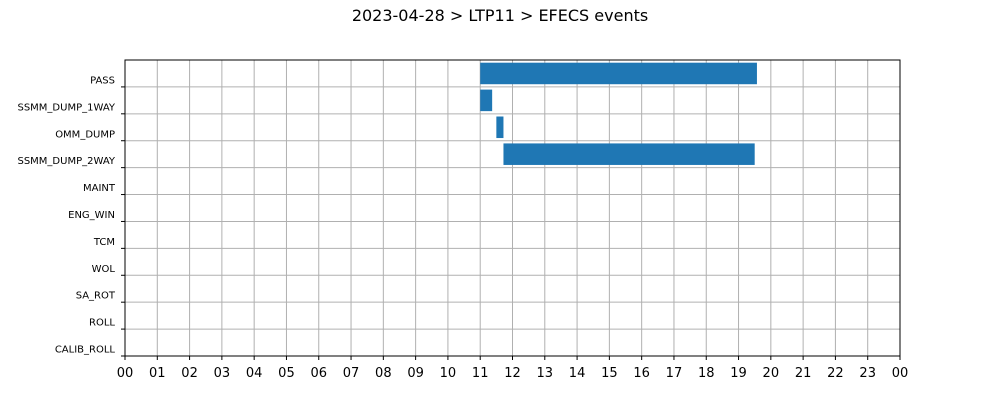  What do you see at coordinates (771, 373) in the screenshot?
I see `x-tick-label: 20` at bounding box center [771, 373].